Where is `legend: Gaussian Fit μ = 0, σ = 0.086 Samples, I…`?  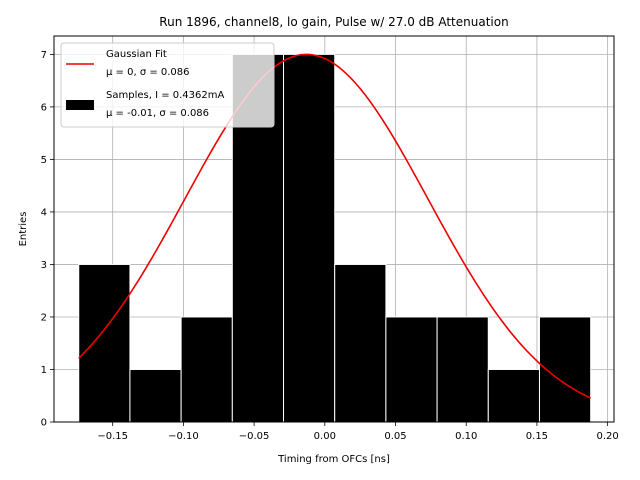
legend: Gaussian Fit μ = 0, σ = 0.086 Samples, I… is located at coordinates (167, 85).